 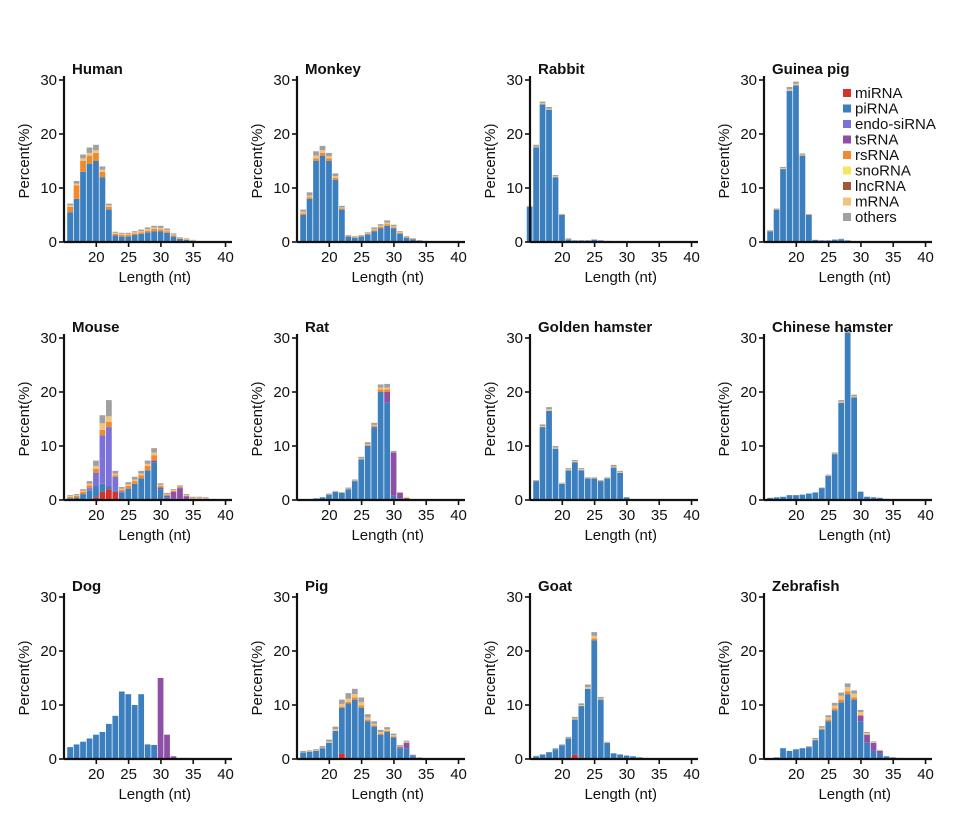 What do you see at coordinates (832, 327) in the screenshot?
I see `panel-title-chinese-hamster: Chinese hamster` at bounding box center [832, 327].